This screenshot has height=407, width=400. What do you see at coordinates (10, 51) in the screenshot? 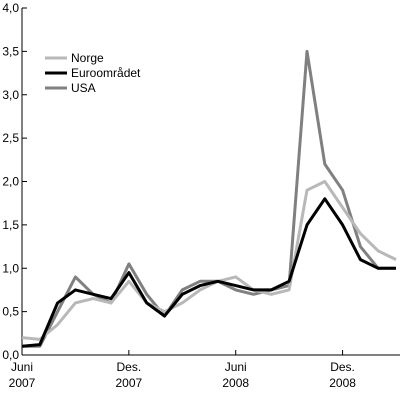
I see `y-tick-label: 3,5` at bounding box center [10, 51].